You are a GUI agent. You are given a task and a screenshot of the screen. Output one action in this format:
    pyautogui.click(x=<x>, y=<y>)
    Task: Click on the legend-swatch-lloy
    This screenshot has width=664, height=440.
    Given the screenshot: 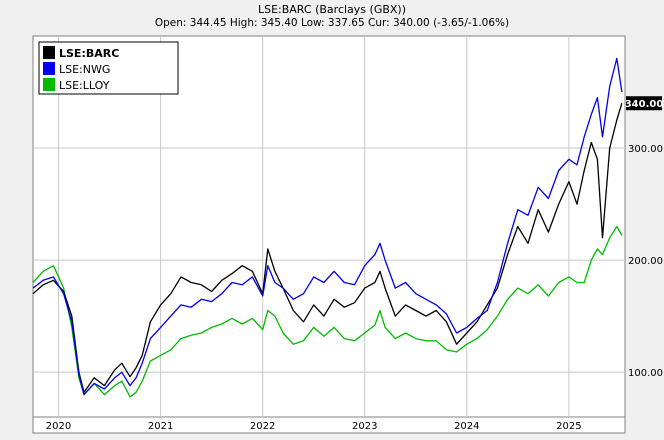 What is the action you would take?
    pyautogui.click(x=49, y=84)
    